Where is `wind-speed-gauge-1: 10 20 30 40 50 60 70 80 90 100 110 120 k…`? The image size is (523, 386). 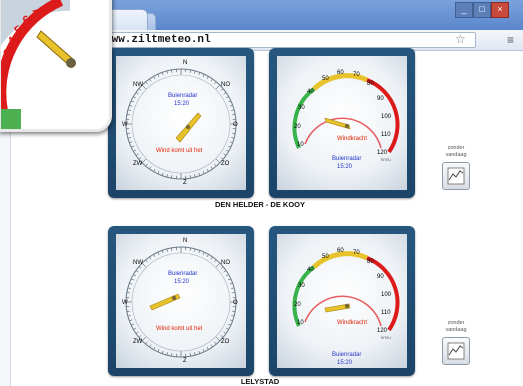
wind-speed-gauge-1: 10 20 30 40 50 60 70 80 90 100 110 120 k… is located at coordinates (342, 123).